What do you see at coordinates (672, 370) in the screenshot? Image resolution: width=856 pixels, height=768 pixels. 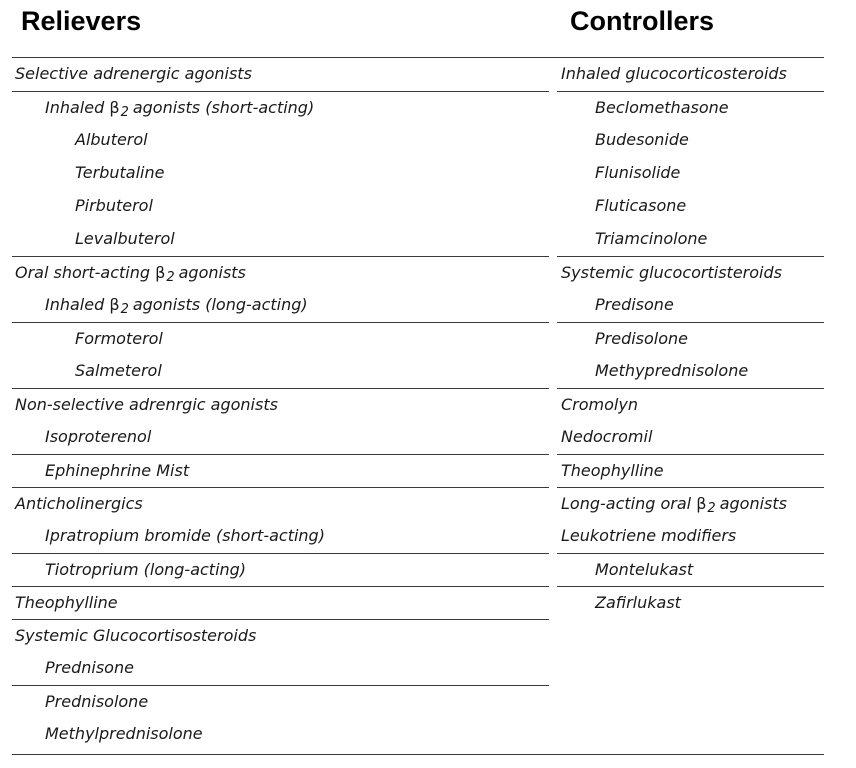 I see `table-row: Methyprednisolone` at bounding box center [672, 370].